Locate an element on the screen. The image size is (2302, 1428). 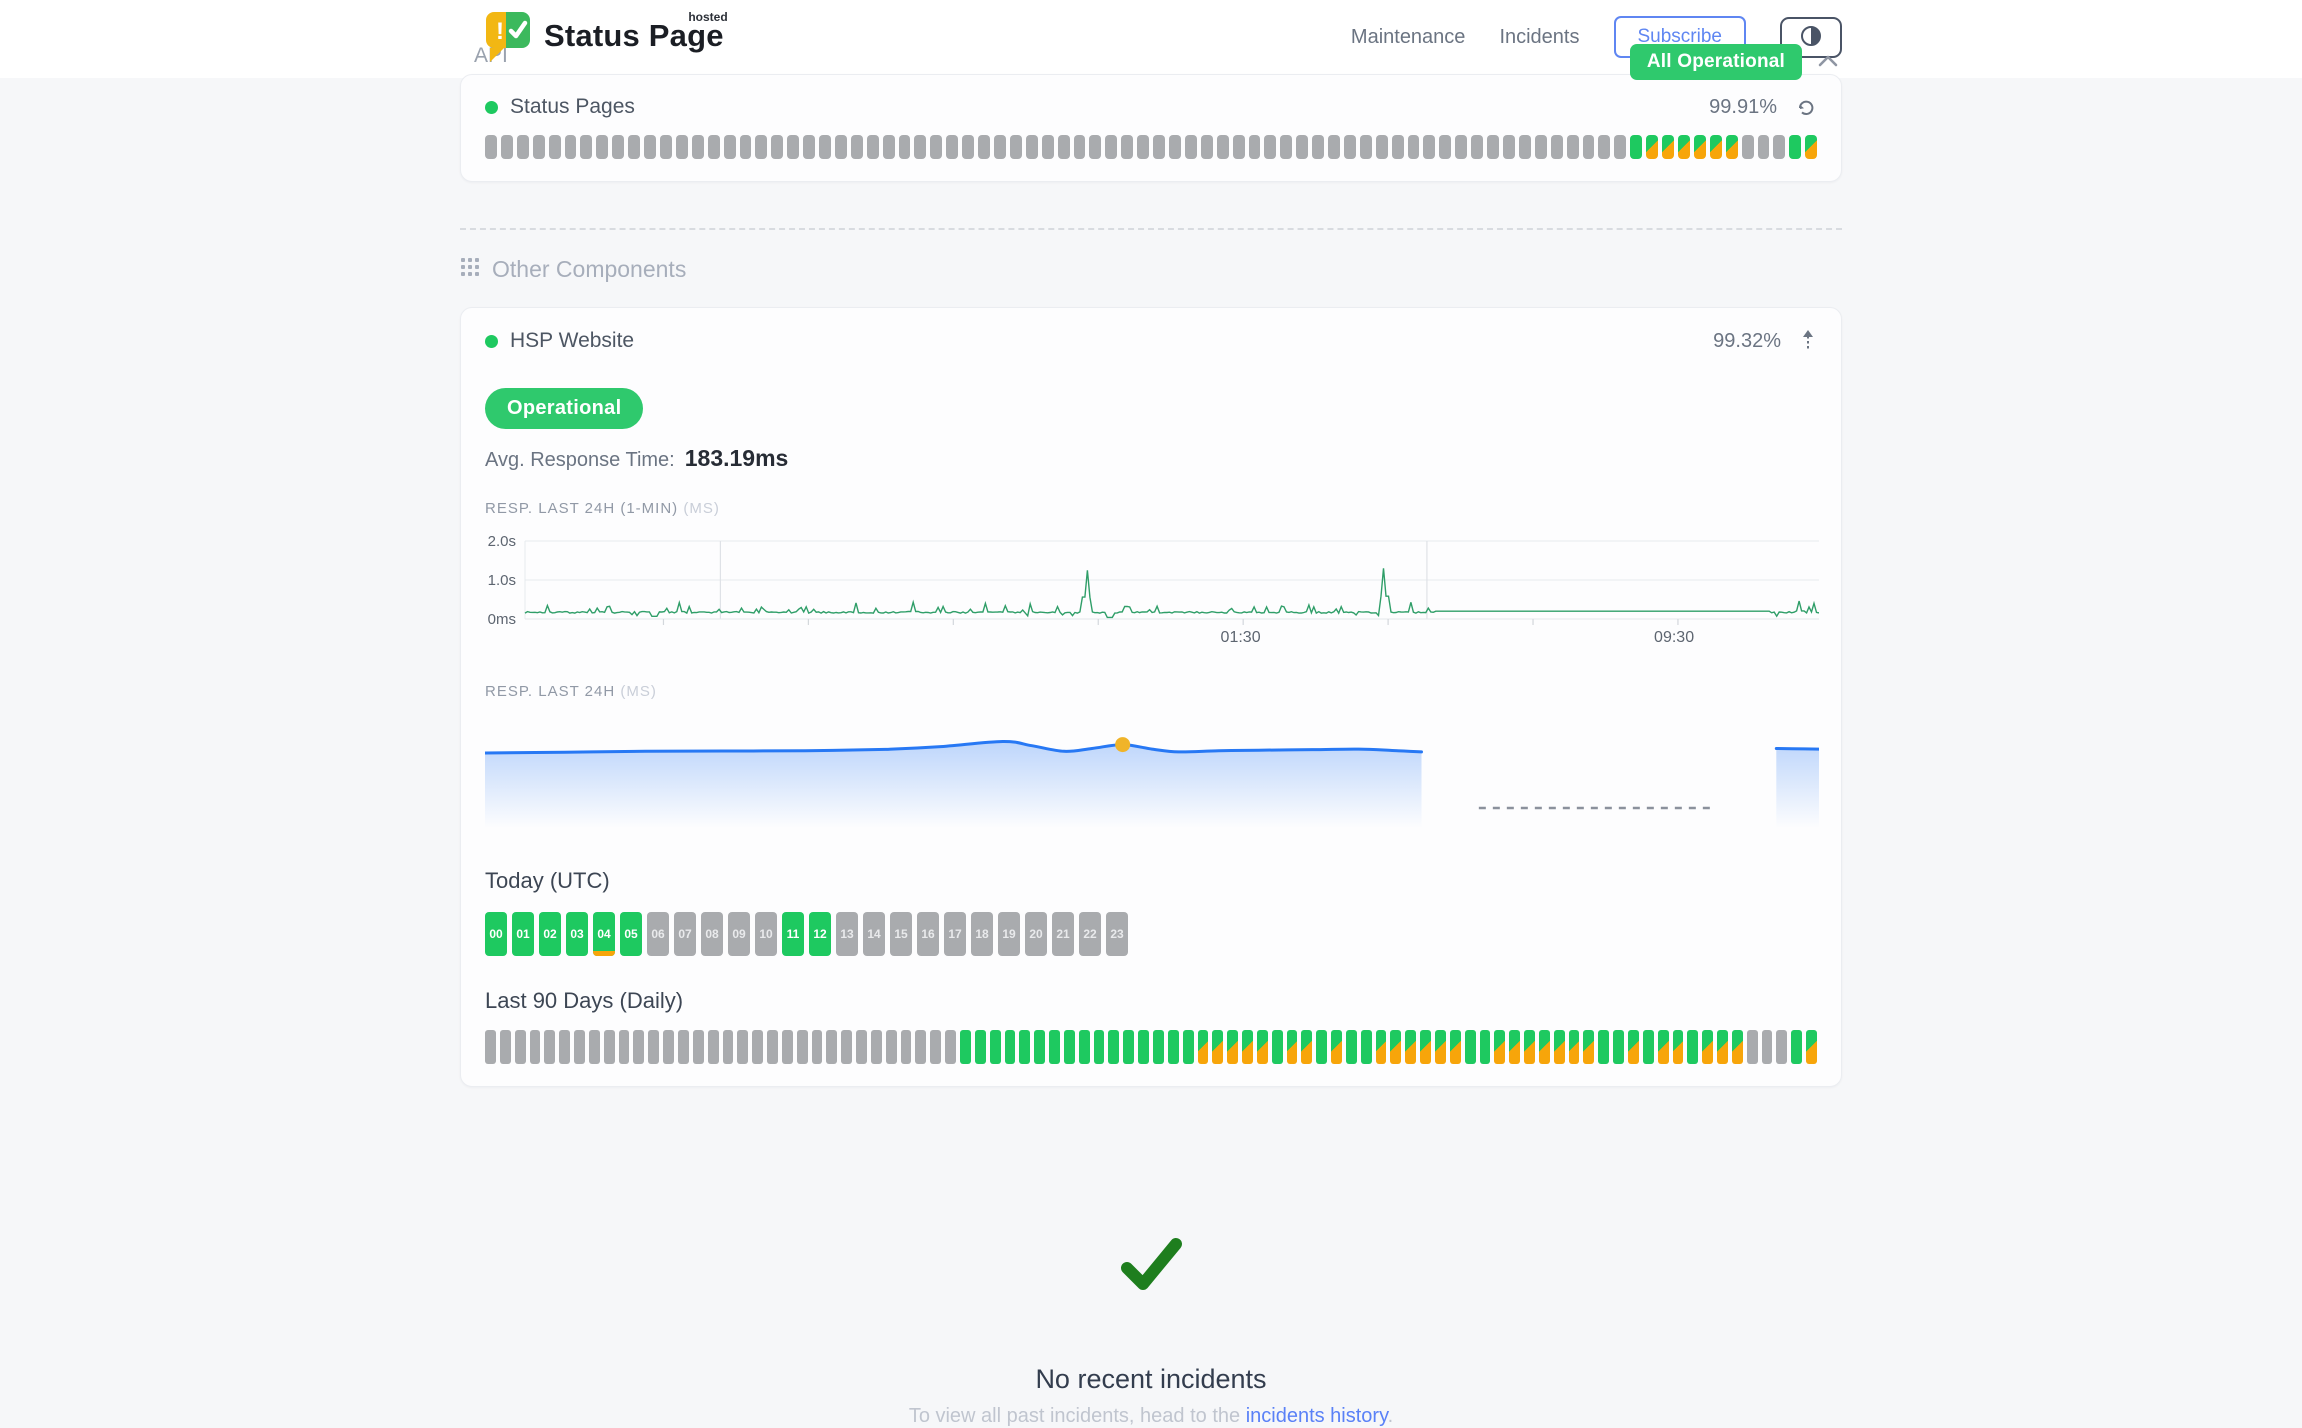
component-name: HSP Website is located at coordinates (572, 340).